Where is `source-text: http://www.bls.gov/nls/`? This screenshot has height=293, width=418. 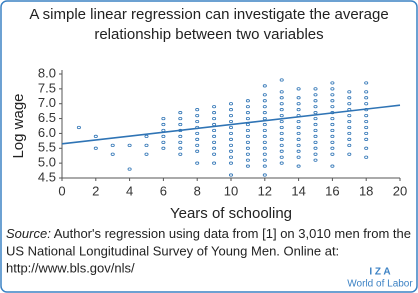
source-text: http://www.bls.gov/nls/ is located at coordinates (70, 267).